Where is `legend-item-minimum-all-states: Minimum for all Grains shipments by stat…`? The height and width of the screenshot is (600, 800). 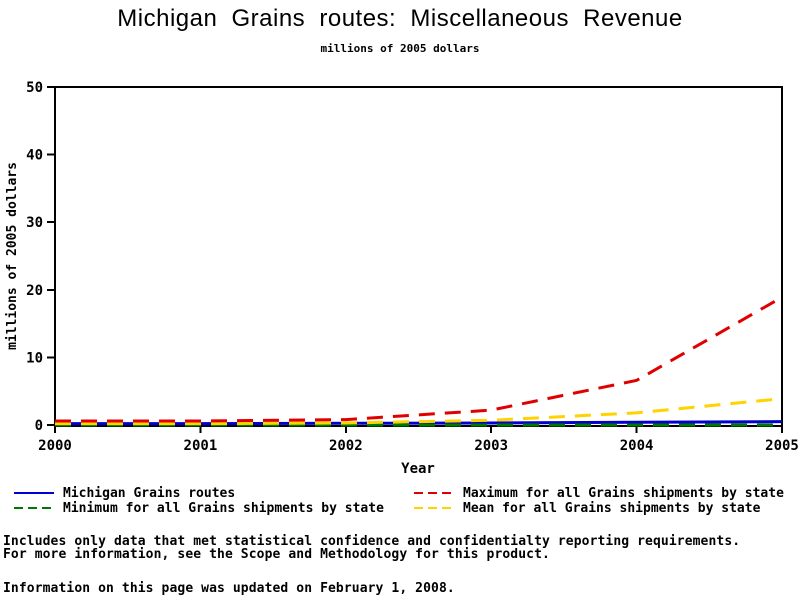 legend-item-minimum-all-states: Minimum for all Grains shipments by stat… is located at coordinates (200, 508).